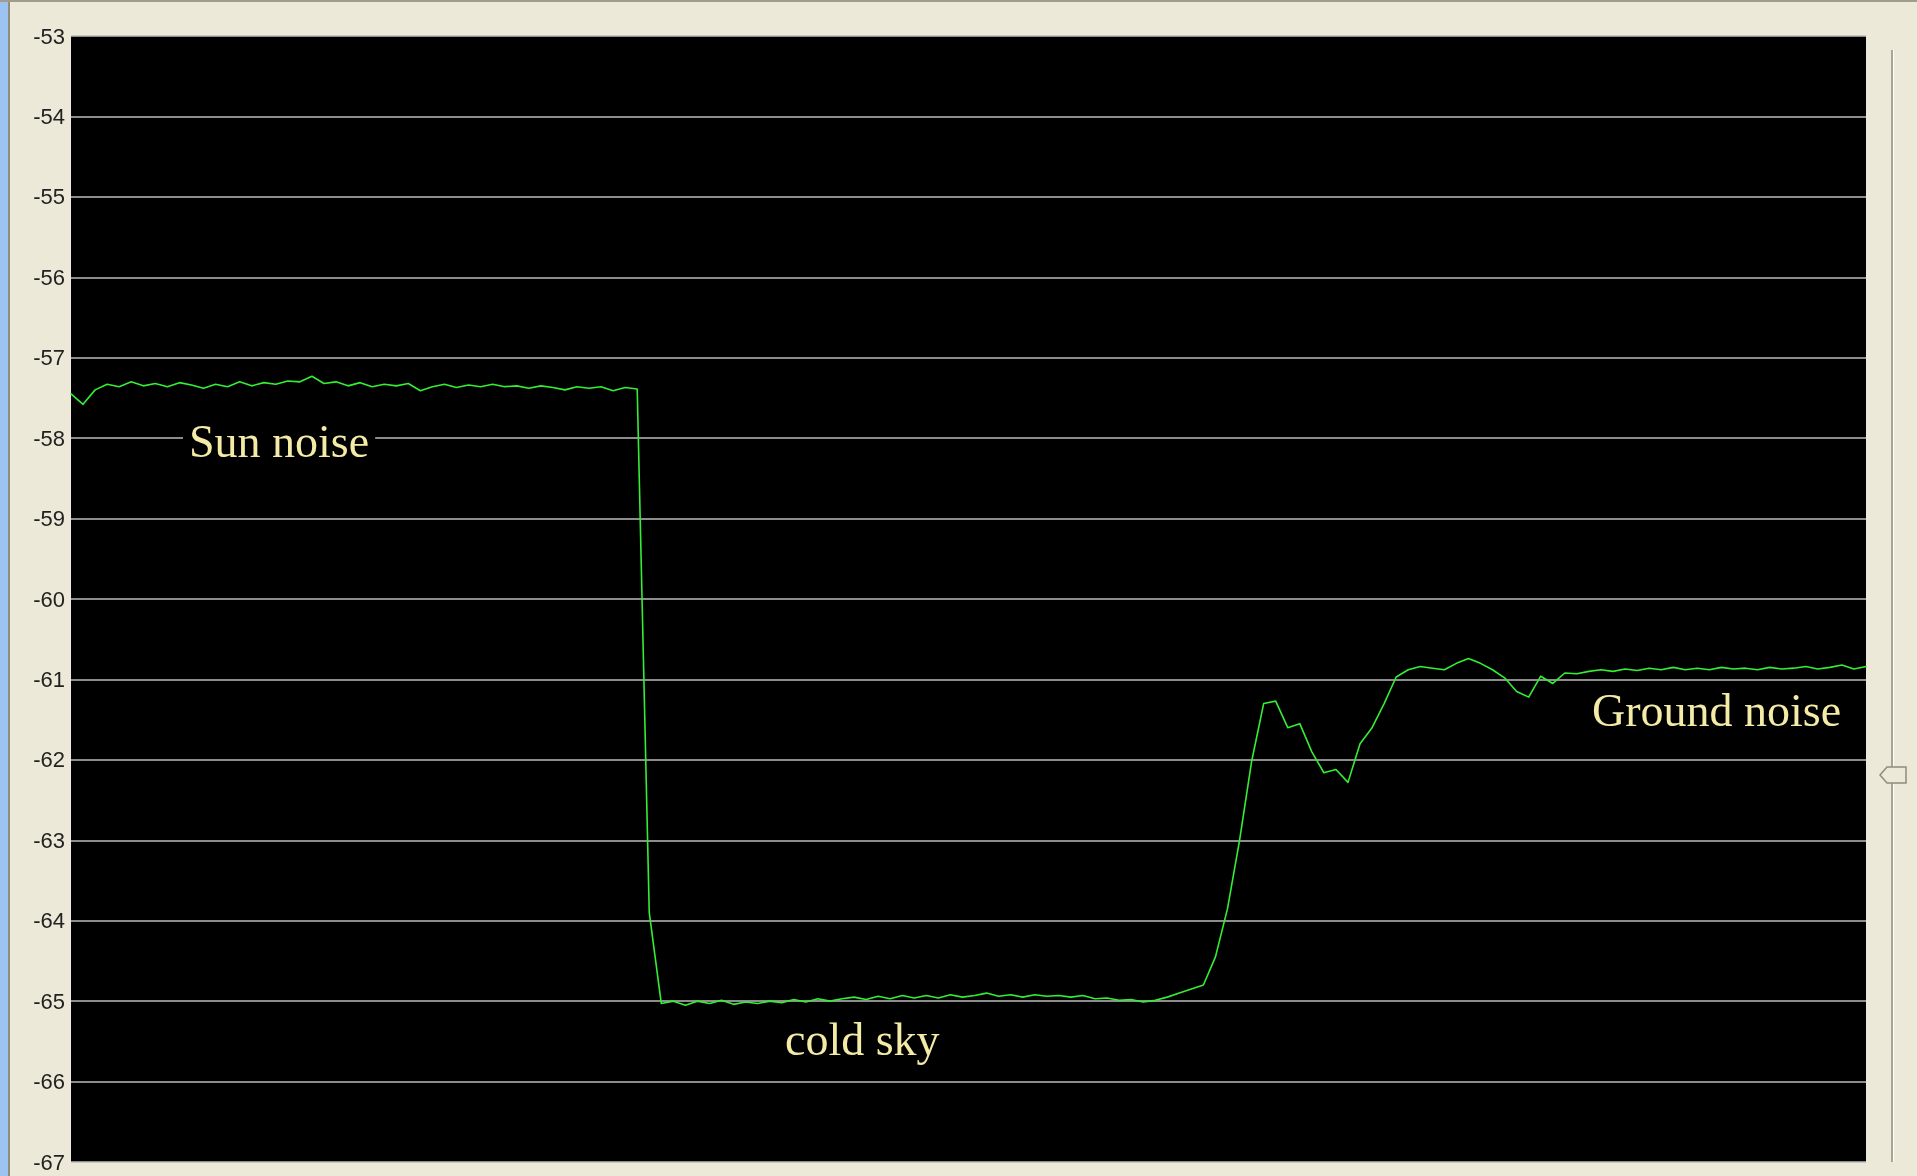 The image size is (1917, 1176). Describe the element at coordinates (279, 441) in the screenshot. I see `annotation: Sun noise` at that location.